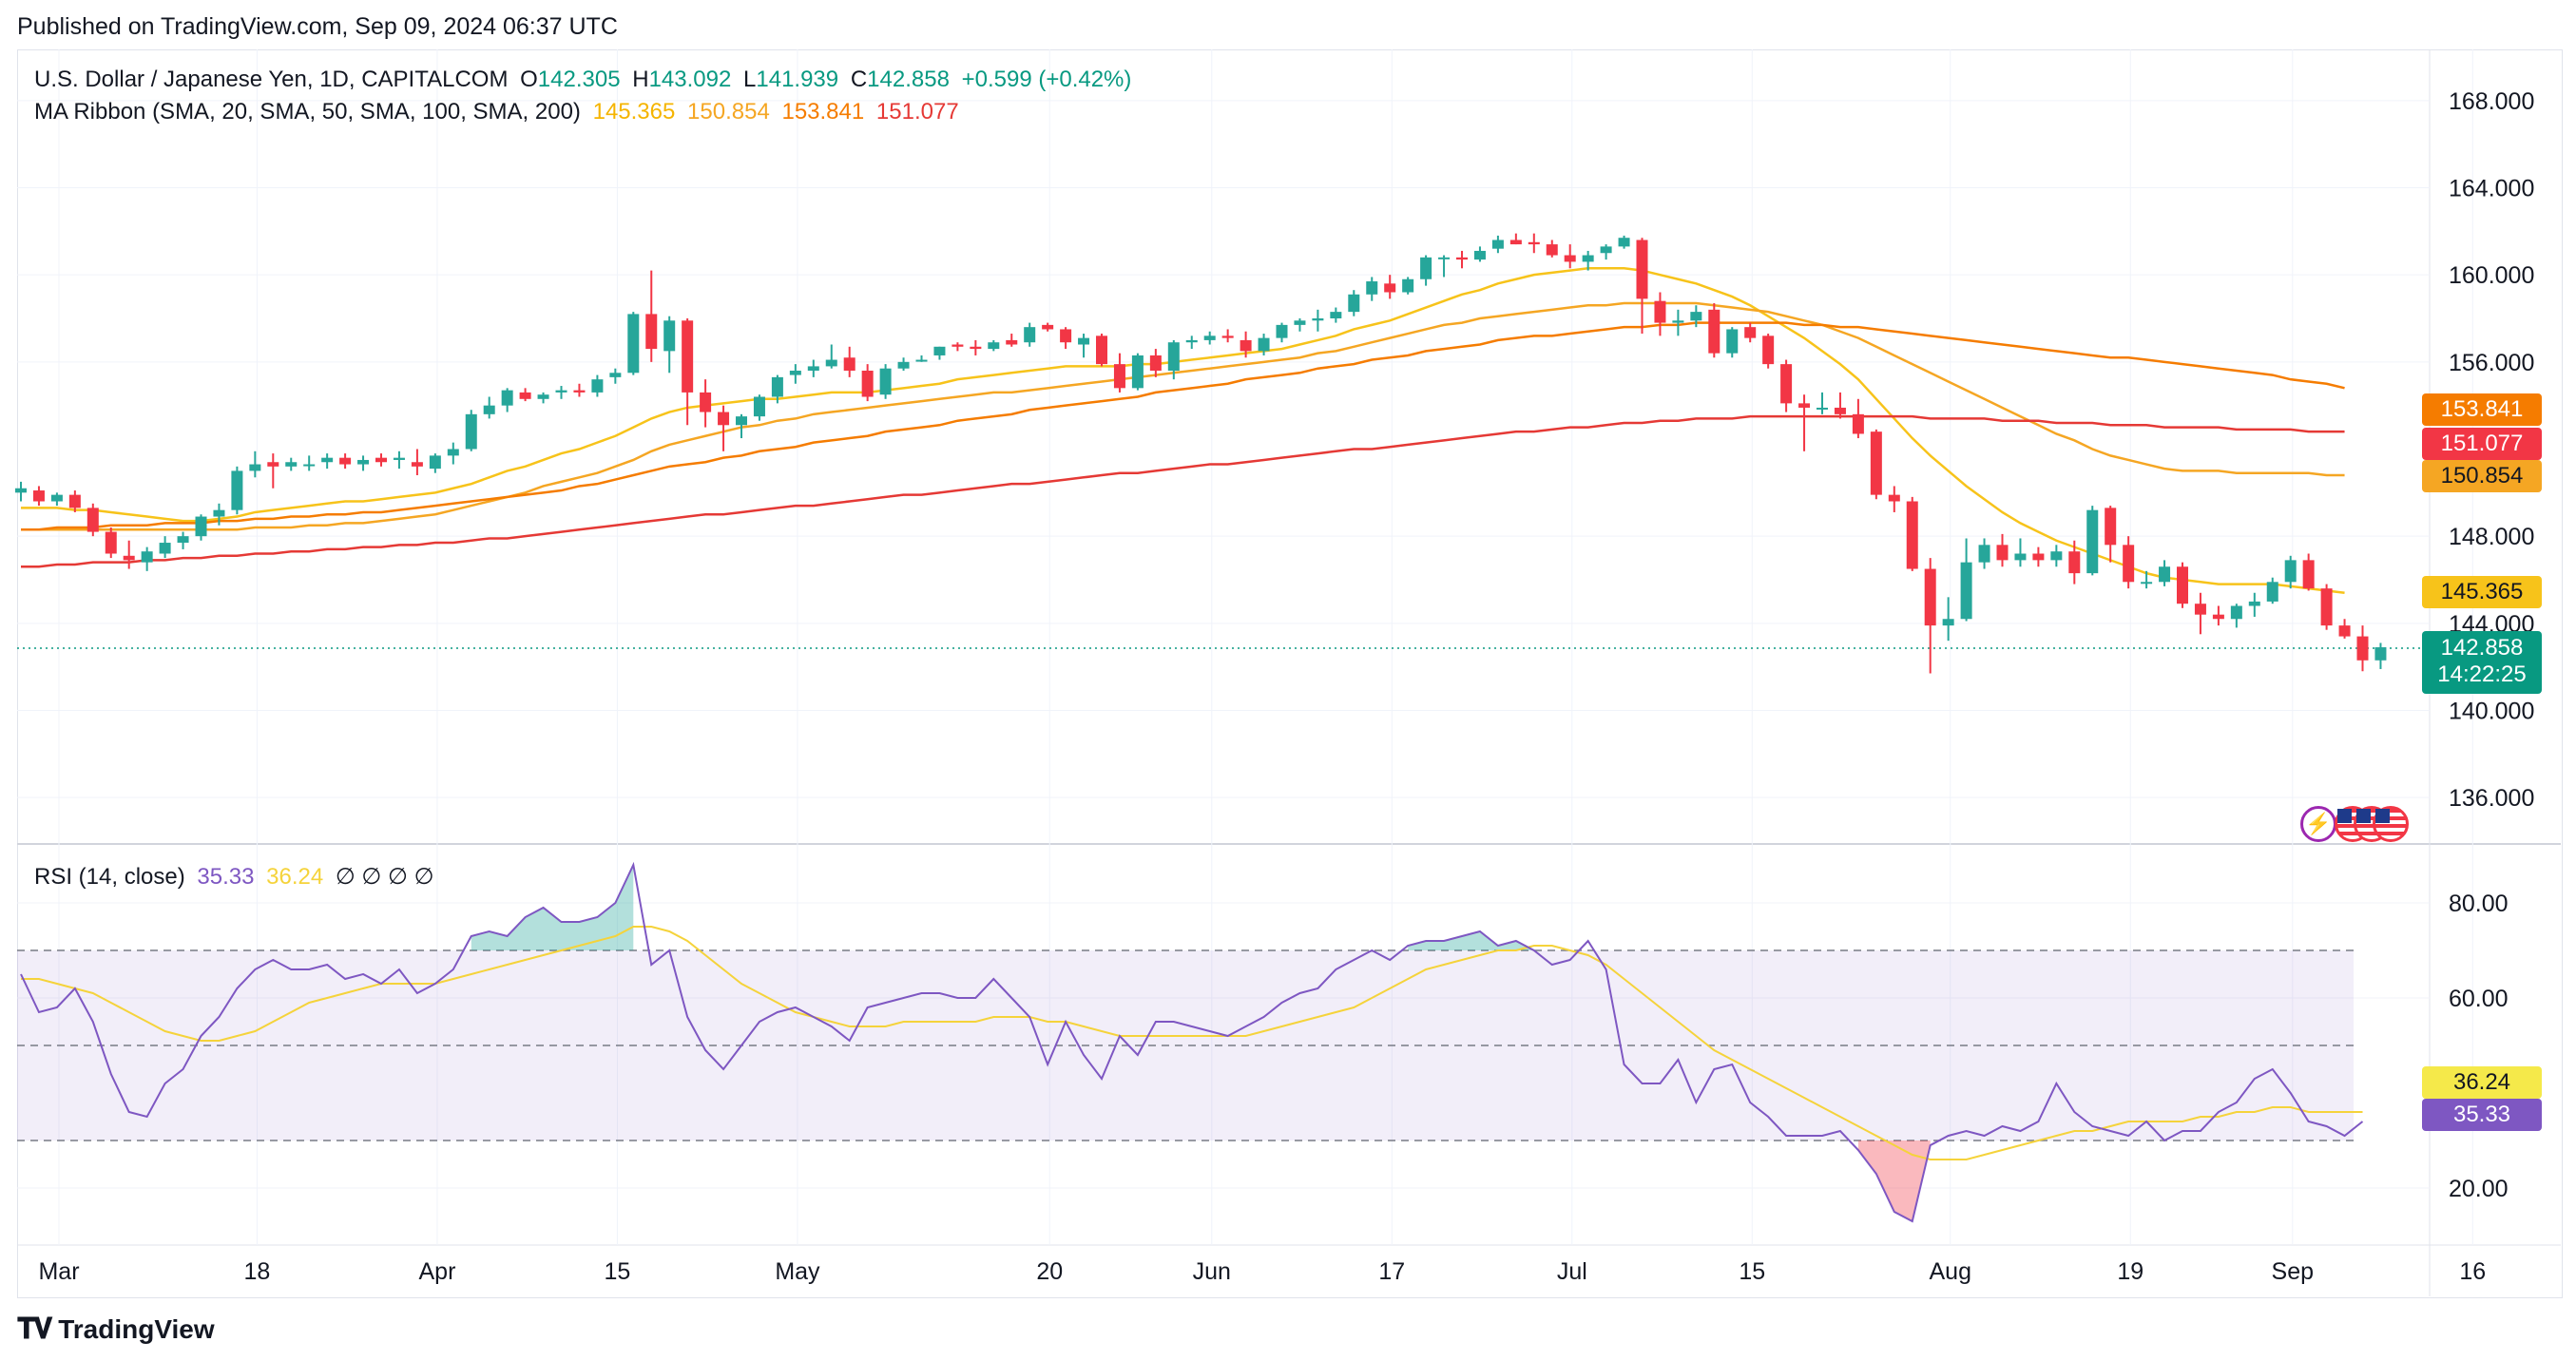  What do you see at coordinates (136, 1329) in the screenshot?
I see `tradingview-brand-name: TradingView` at bounding box center [136, 1329].